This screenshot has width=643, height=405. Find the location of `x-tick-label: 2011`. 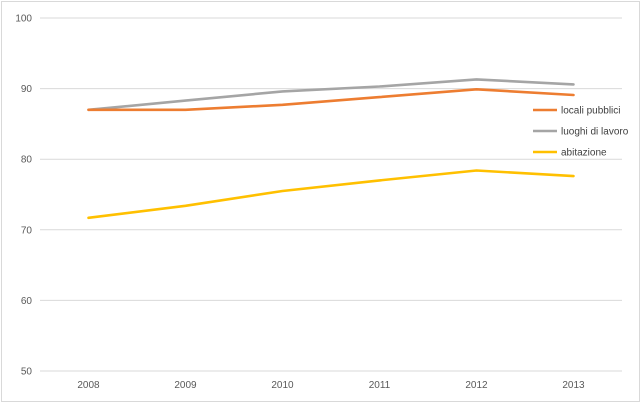

x-tick-label: 2011 is located at coordinates (380, 385).